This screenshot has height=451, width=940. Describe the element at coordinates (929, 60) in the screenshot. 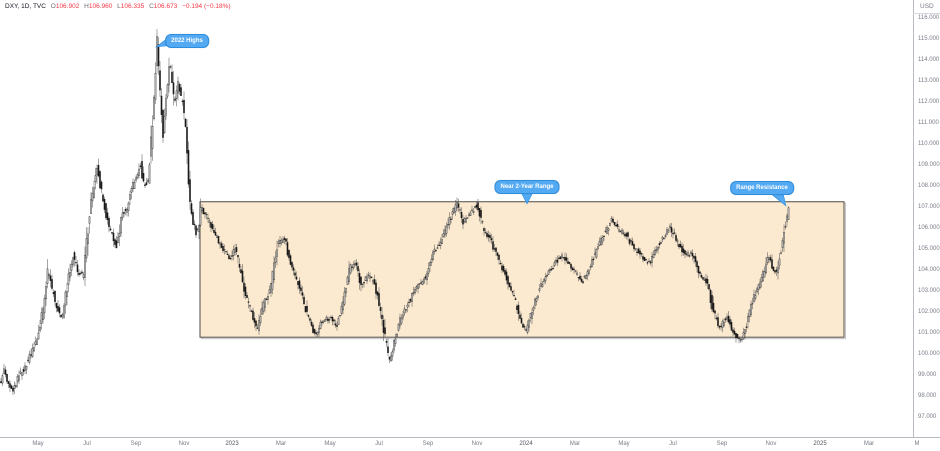

I see `price-tick-label: 114.000` at that location.